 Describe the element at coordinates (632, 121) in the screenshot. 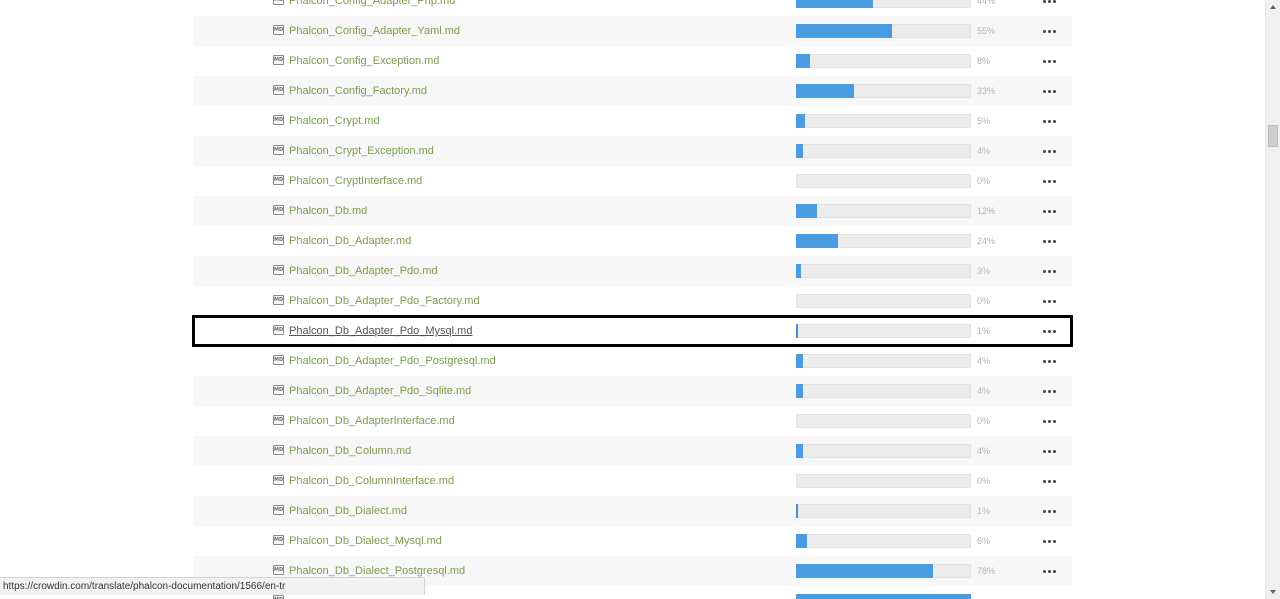

I see `file-row: MD Phalcon_Crypt.md 5%` at that location.